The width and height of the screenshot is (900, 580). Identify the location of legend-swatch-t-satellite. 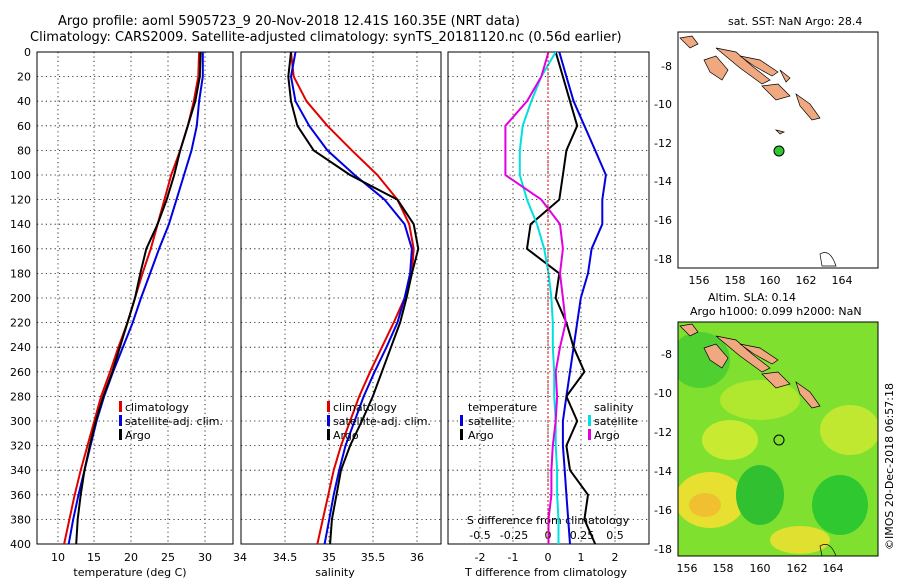
(461, 420).